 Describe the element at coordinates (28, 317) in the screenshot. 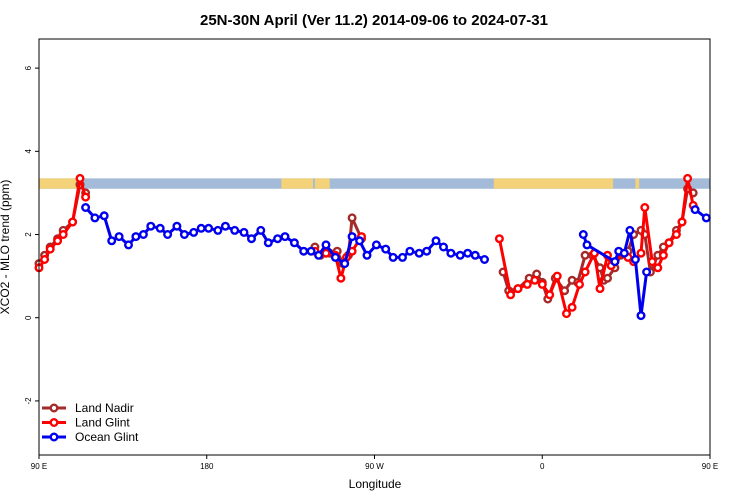

I see `y-tick-label: 0` at that location.